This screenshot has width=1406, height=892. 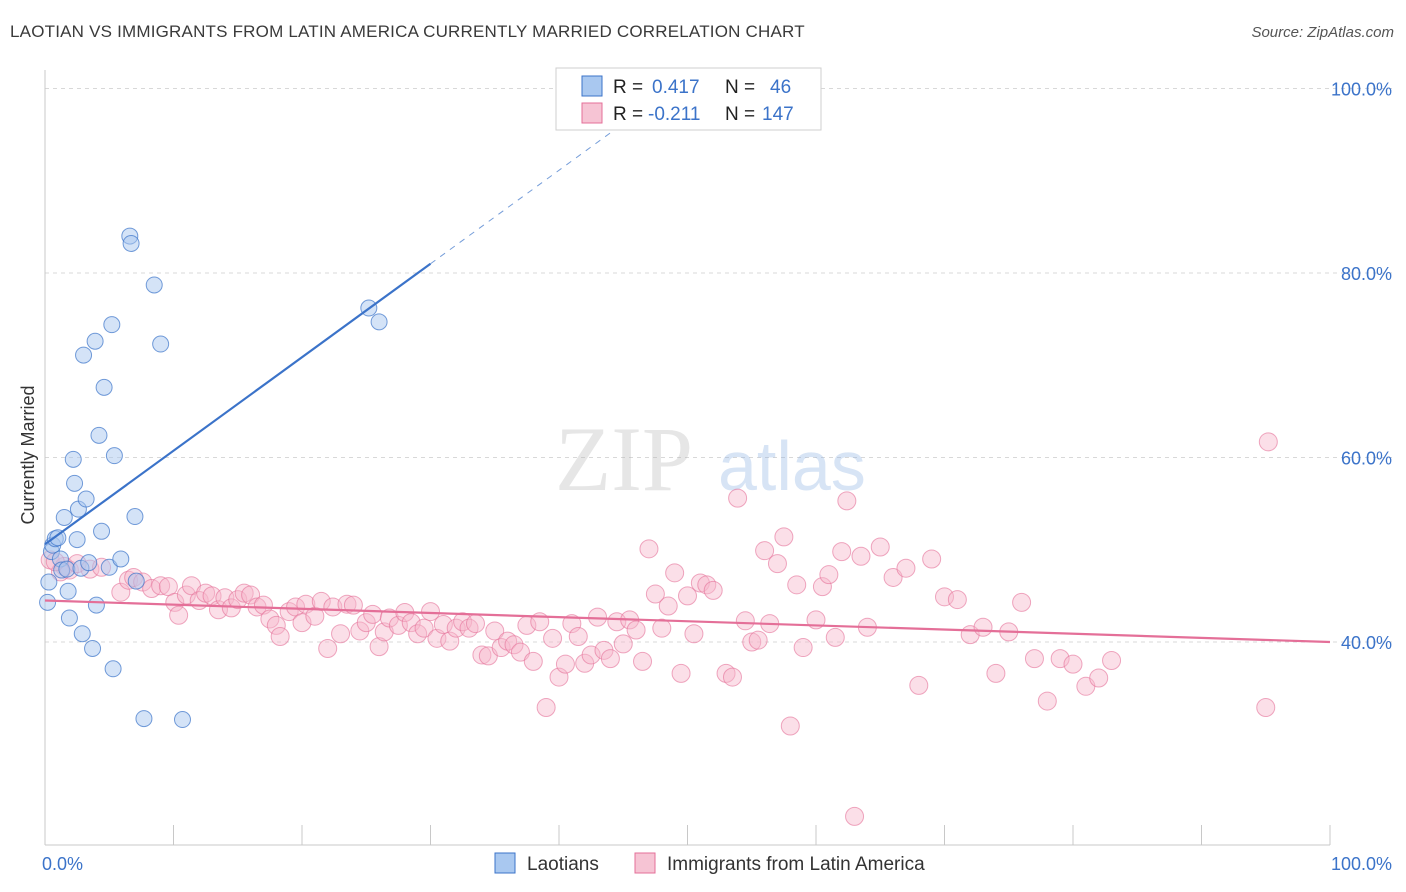 What do you see at coordinates (796, 864) in the screenshot?
I see `bottom-legend-label-immigrants: Immigrants from Latin America` at bounding box center [796, 864].